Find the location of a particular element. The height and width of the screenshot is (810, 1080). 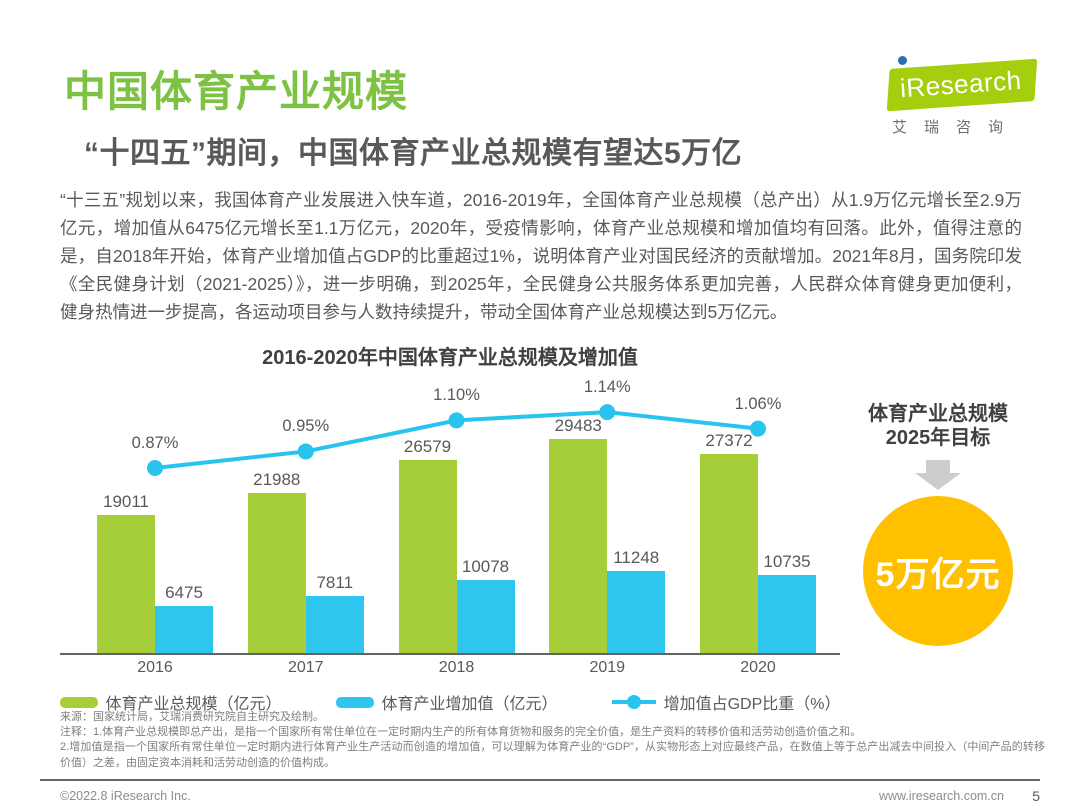

legend-item-2: 增加值占GDP比重（%） is located at coordinates (726, 702).